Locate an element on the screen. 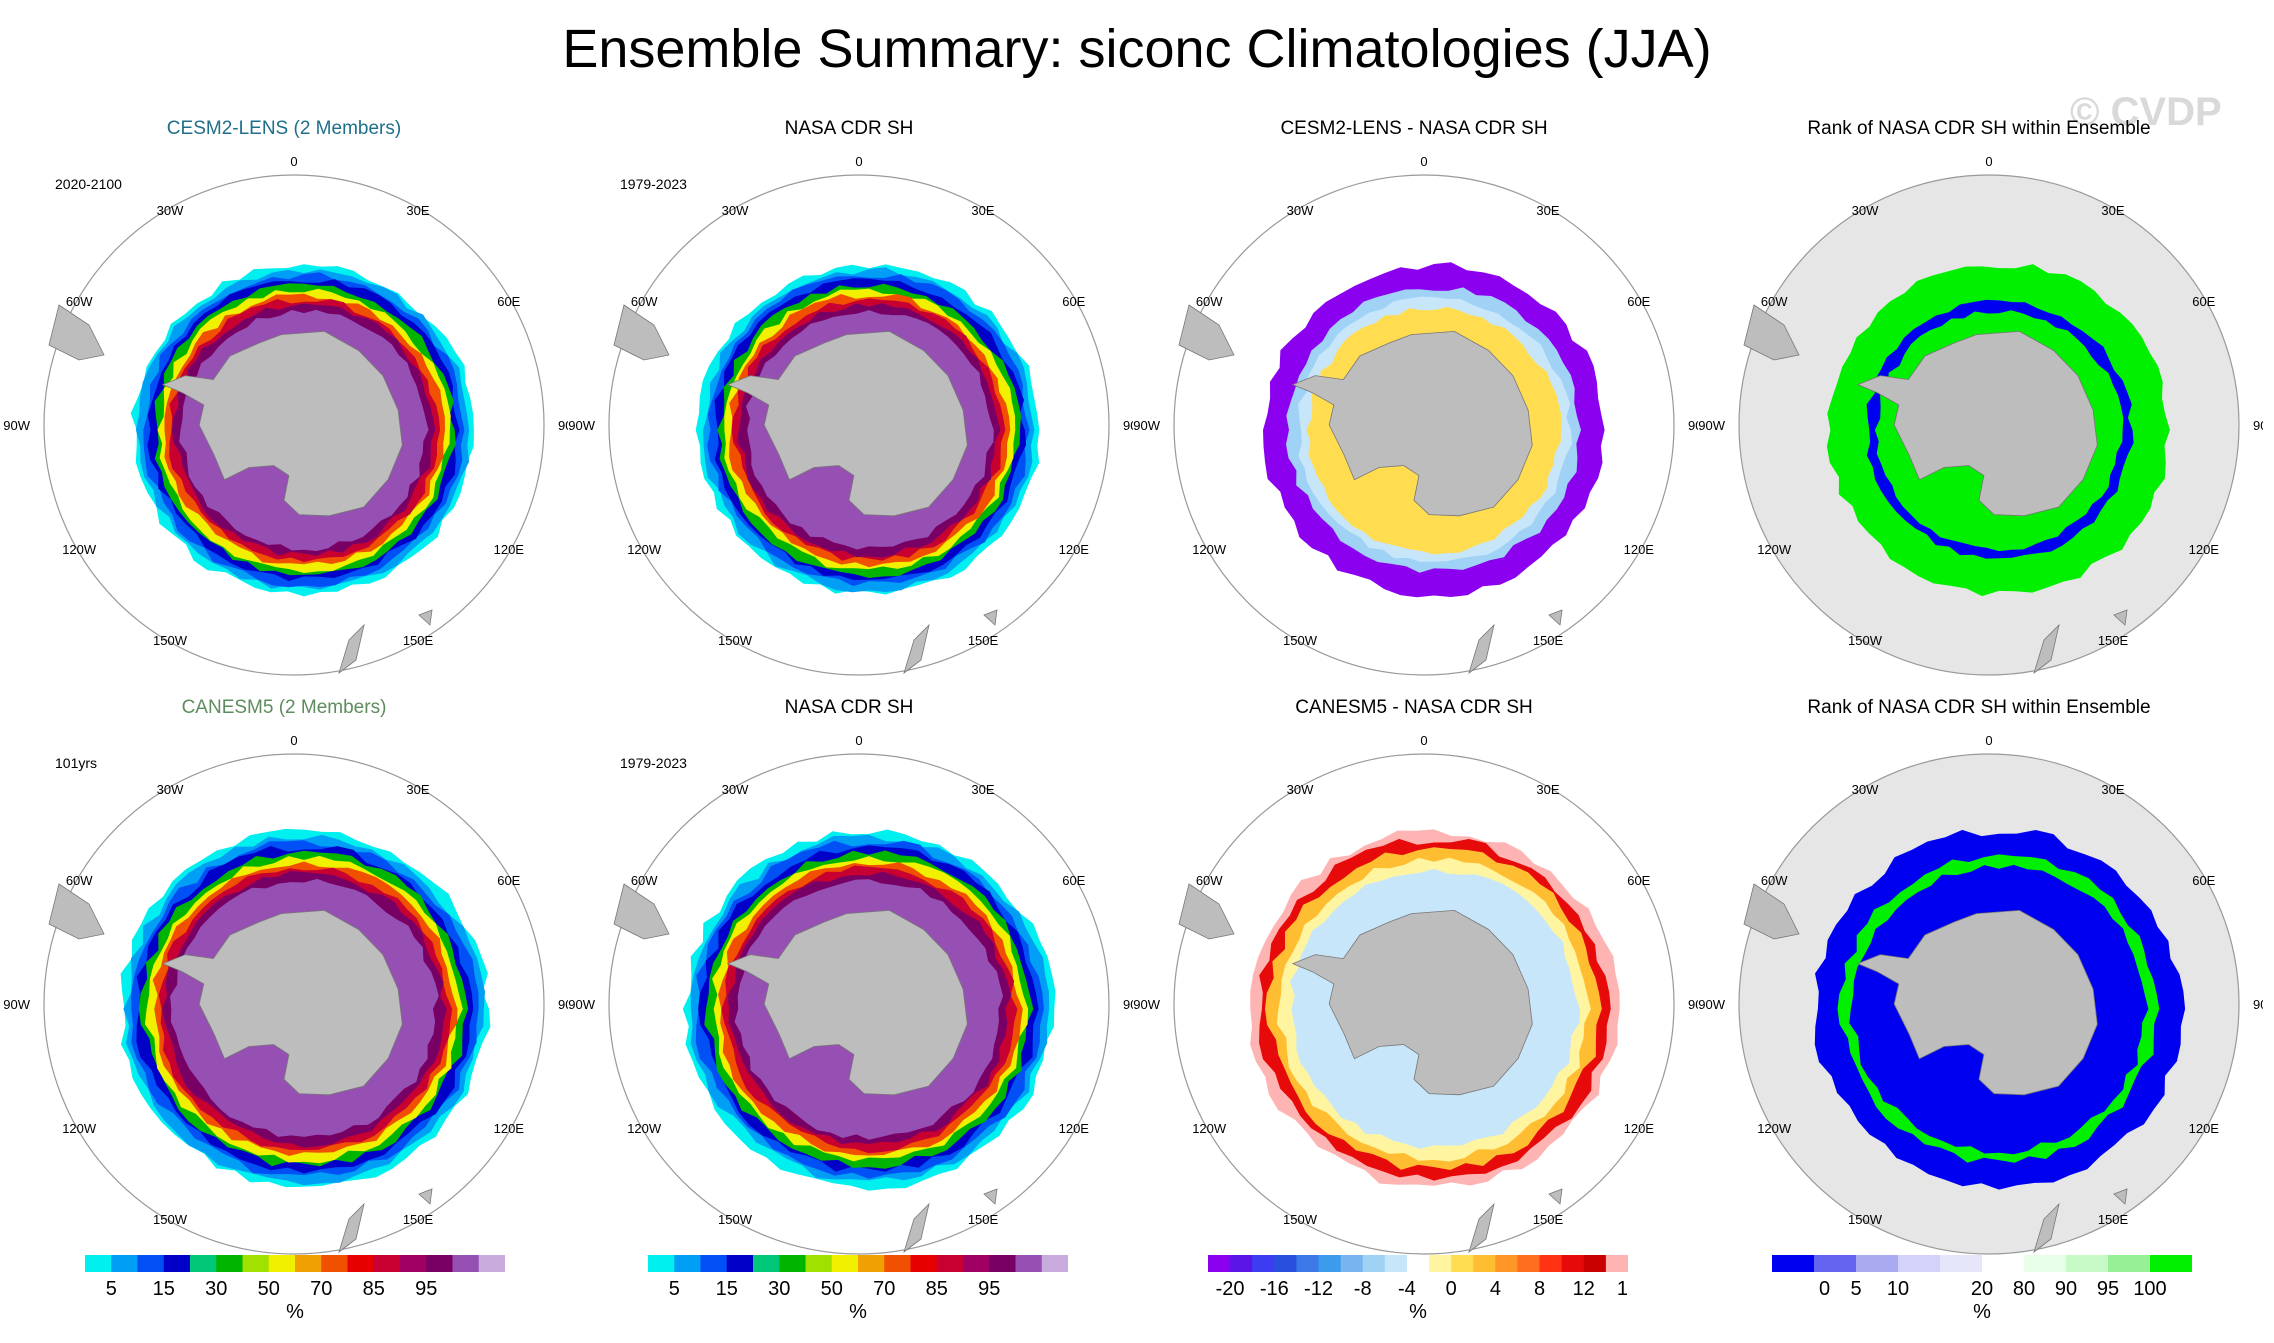  colorbar-tick-label: 30 is located at coordinates (779, 1289).